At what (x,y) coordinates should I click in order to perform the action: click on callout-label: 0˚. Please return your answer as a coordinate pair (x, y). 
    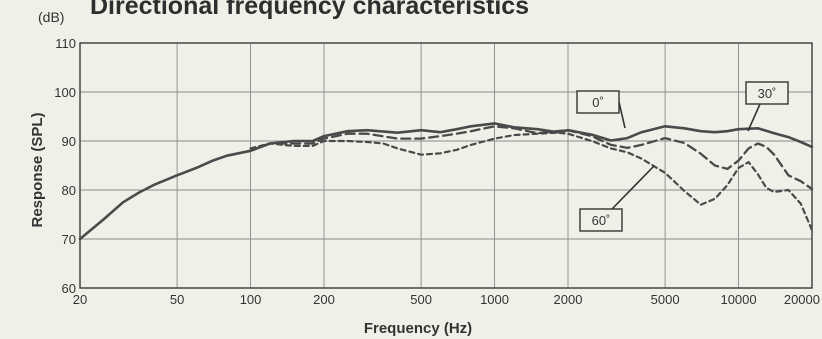
    Looking at the image, I should click on (598, 102).